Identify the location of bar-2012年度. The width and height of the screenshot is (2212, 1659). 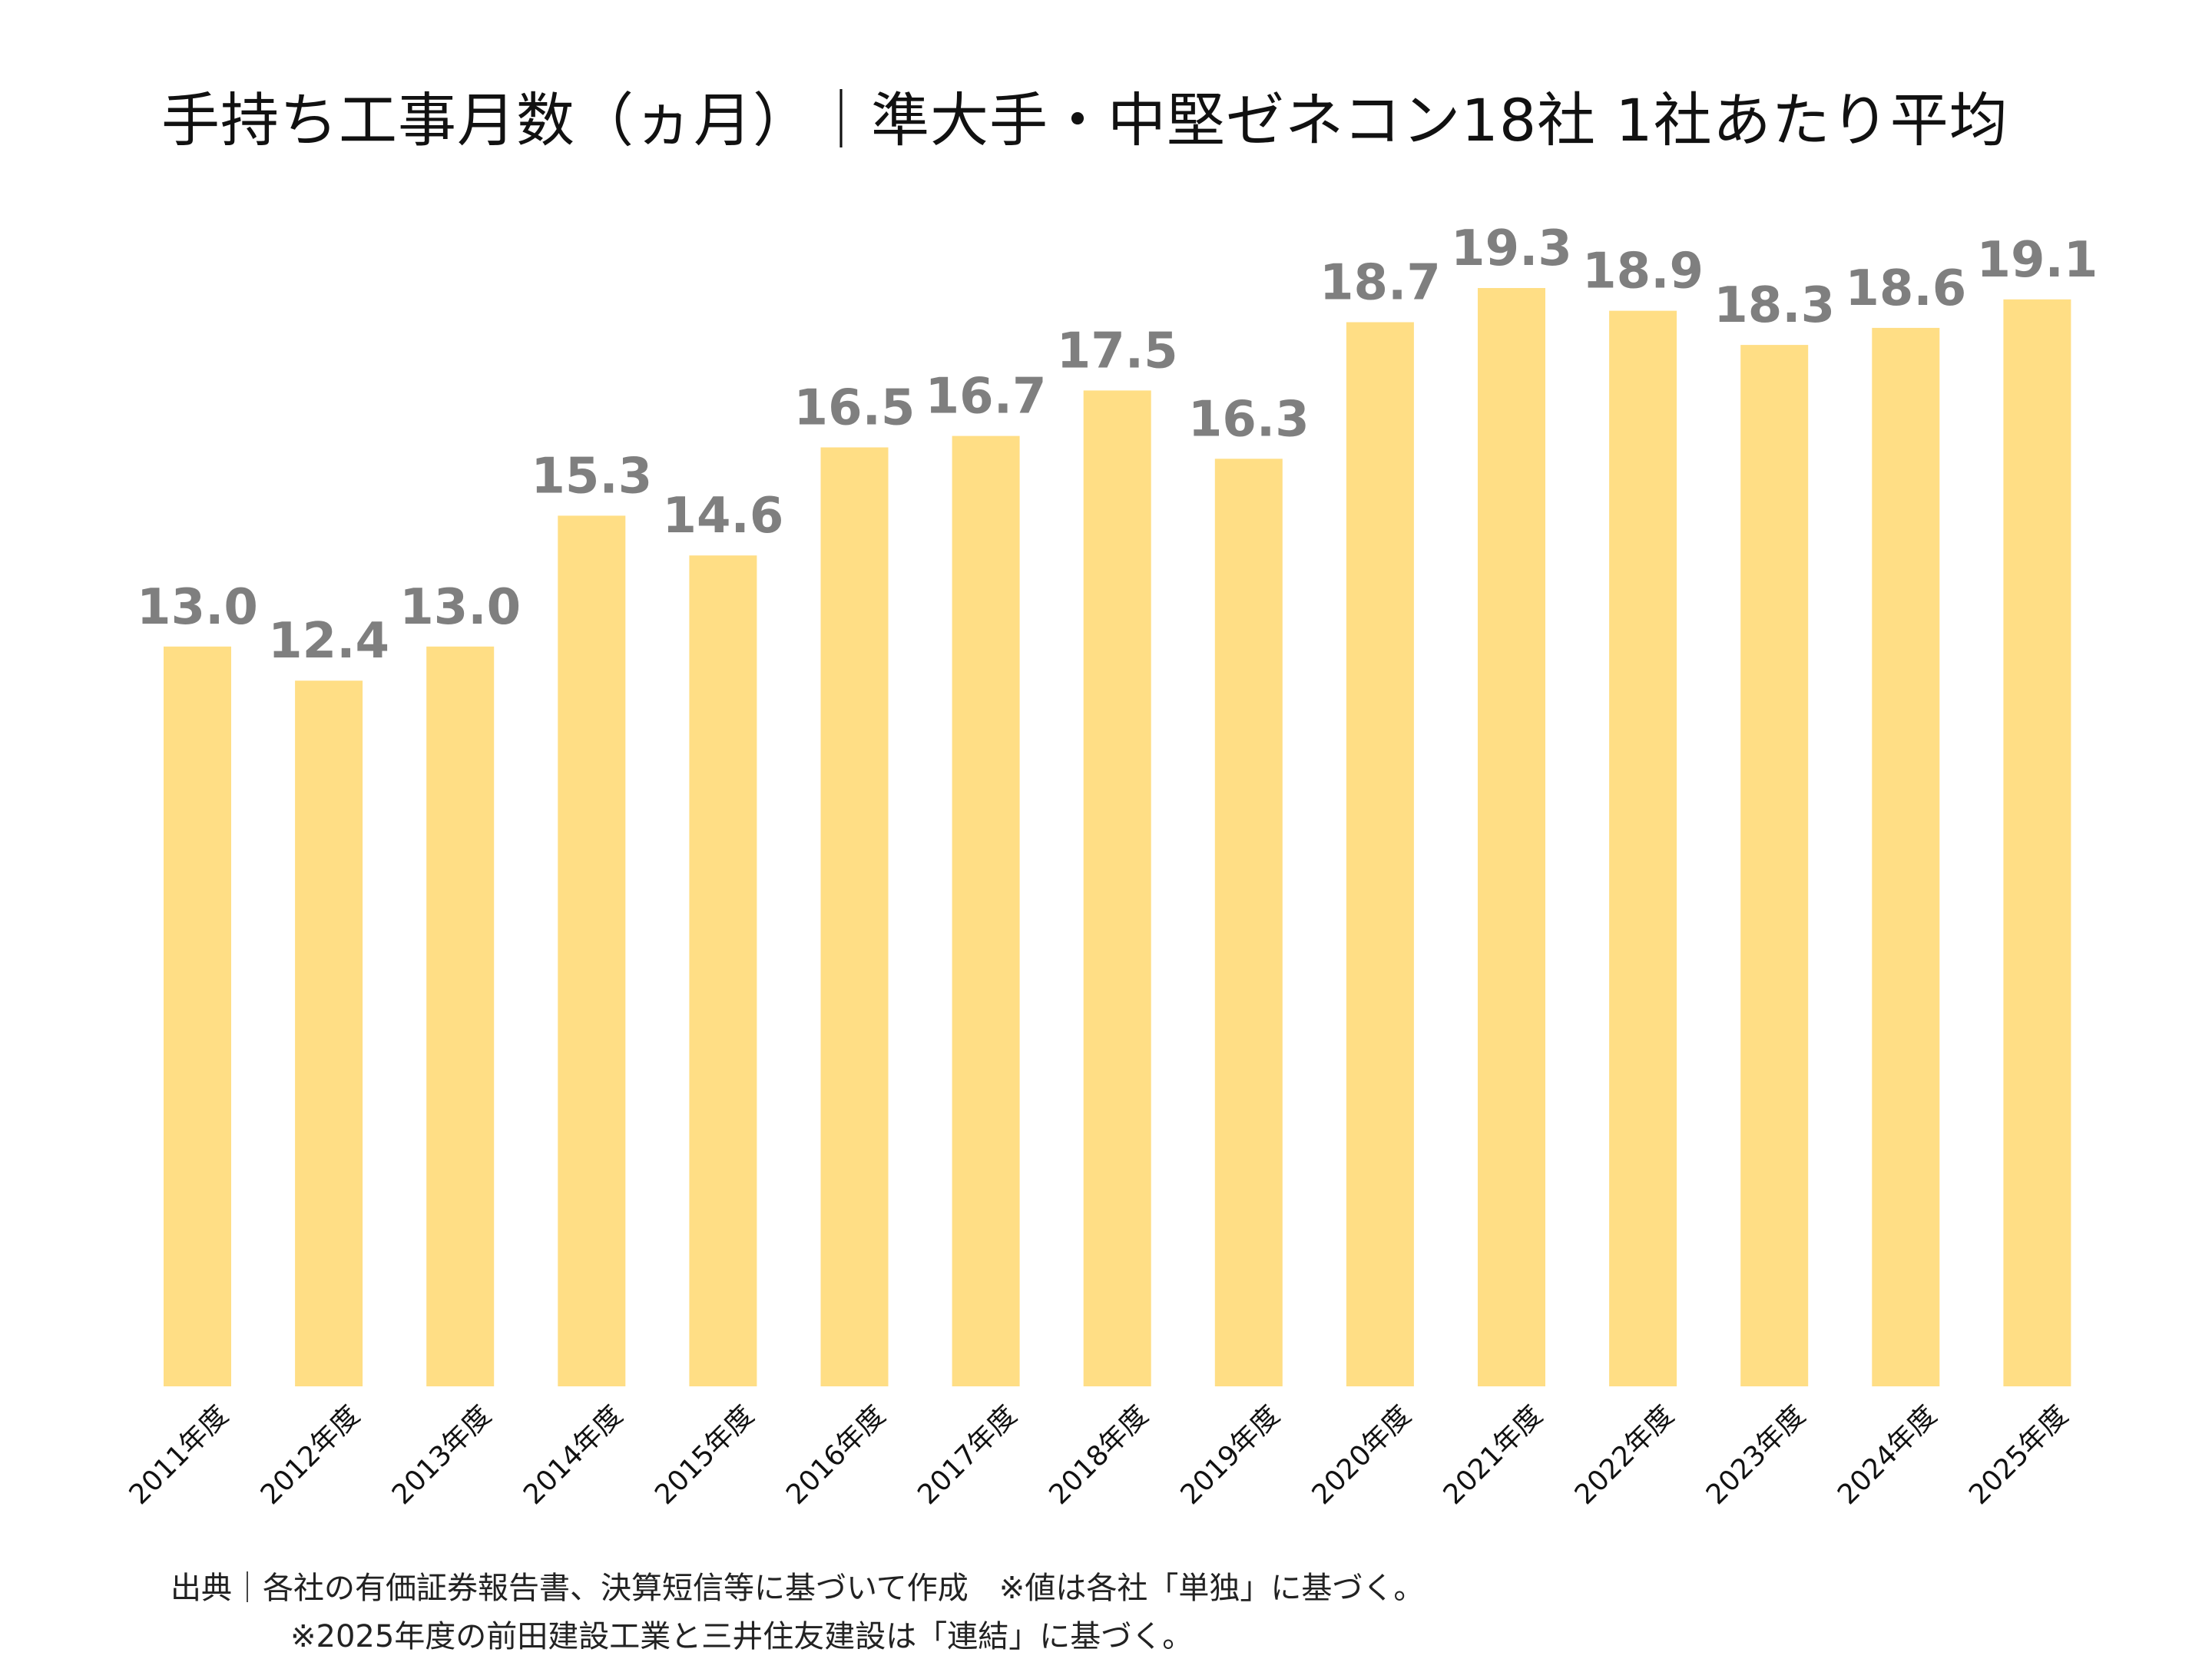
(329, 1033).